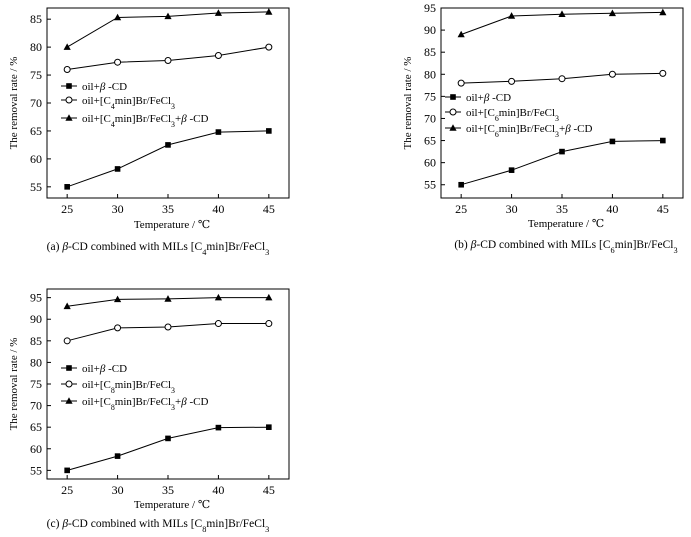 The height and width of the screenshot is (537, 691). Describe the element at coordinates (36, 103) in the screenshot. I see `y-tick-label: 70` at that location.